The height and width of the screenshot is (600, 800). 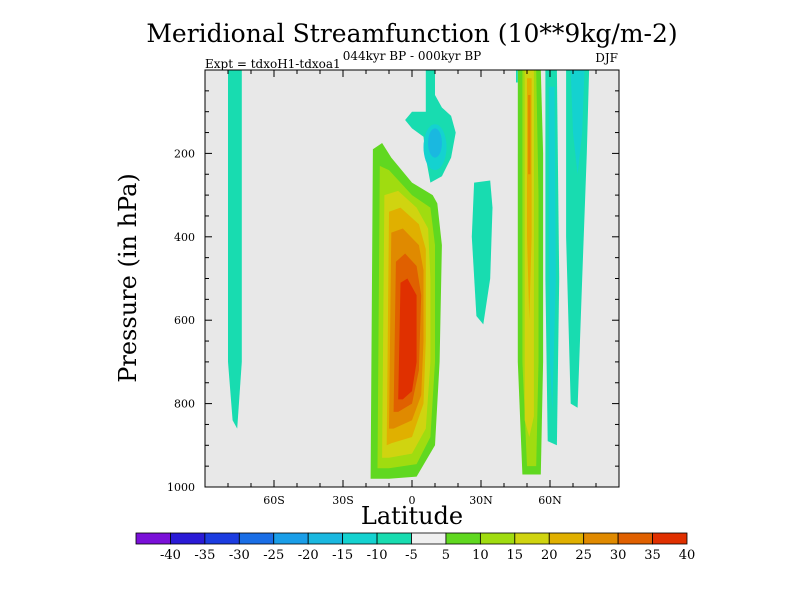 What do you see at coordinates (618, 555) in the screenshot?
I see `colorbar-label: 30` at bounding box center [618, 555].